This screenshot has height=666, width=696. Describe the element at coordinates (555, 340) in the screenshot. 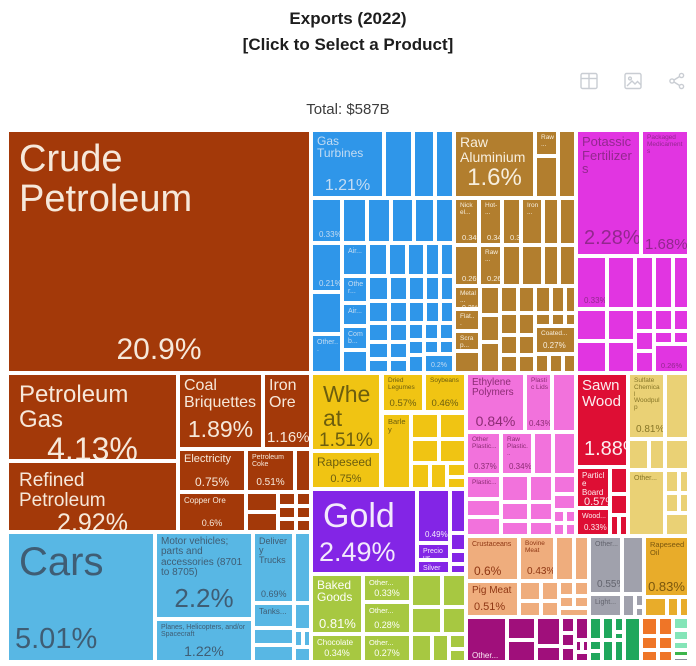

I see `cell-coated: Coated... 0.27%` at that location.